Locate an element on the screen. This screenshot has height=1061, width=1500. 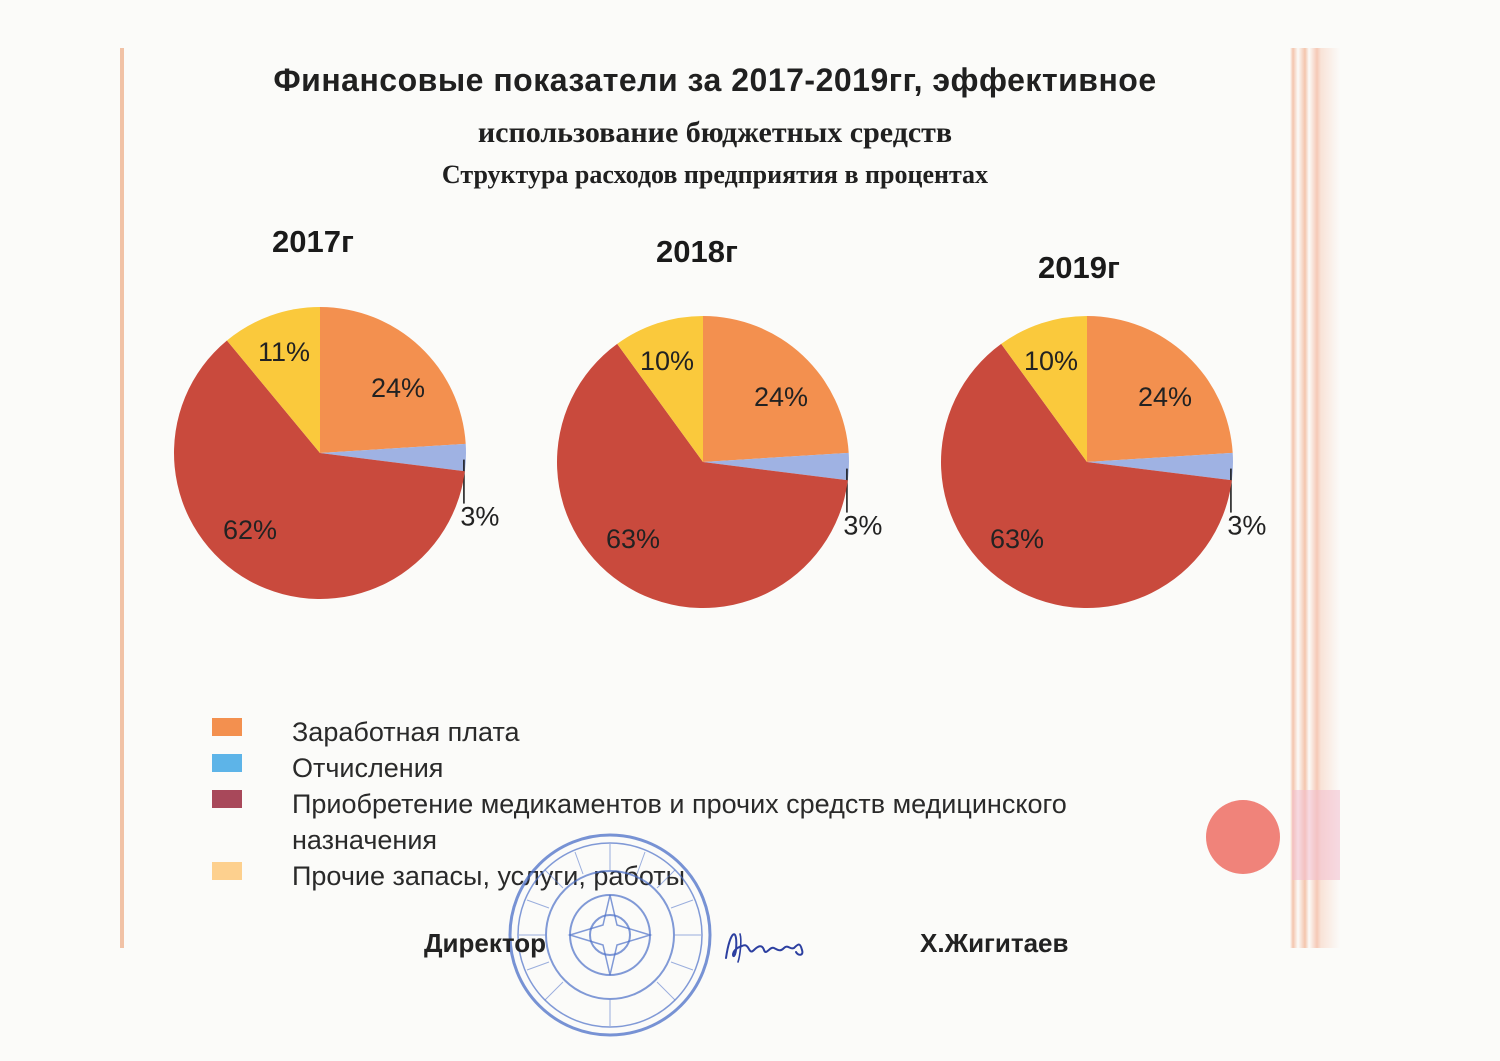
pie-chart-1: 24% 3% 63% 10% is located at coordinates (719, 462).